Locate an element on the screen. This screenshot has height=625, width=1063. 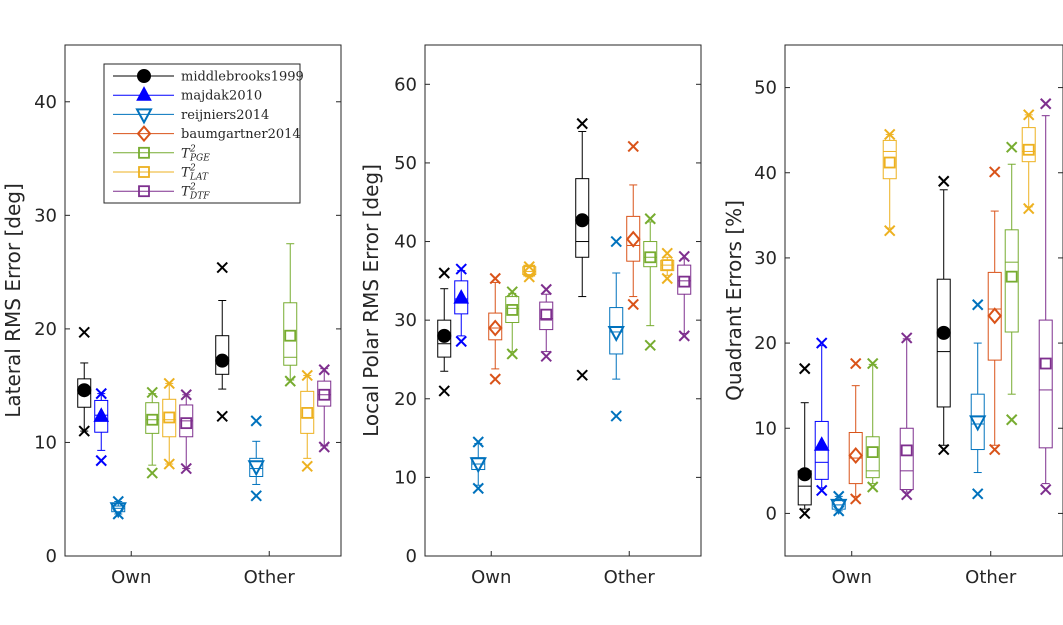
box-T_DTF-other is located at coordinates (684, 296).